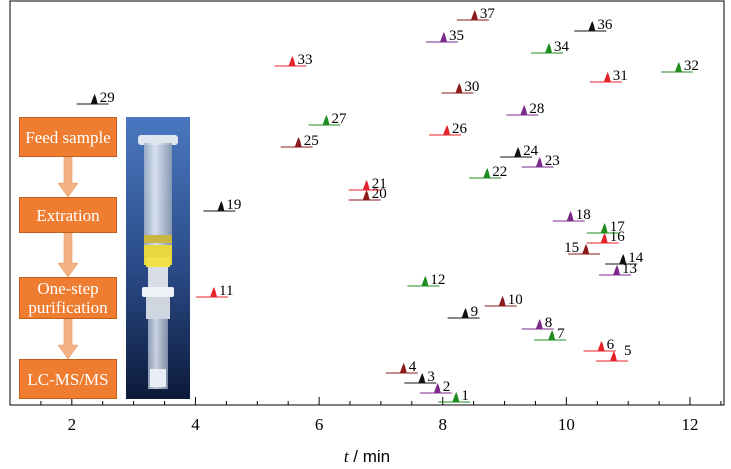 This screenshot has width=731, height=469. Describe the element at coordinates (571, 248) in the screenshot. I see `peak-label: 15` at that location.